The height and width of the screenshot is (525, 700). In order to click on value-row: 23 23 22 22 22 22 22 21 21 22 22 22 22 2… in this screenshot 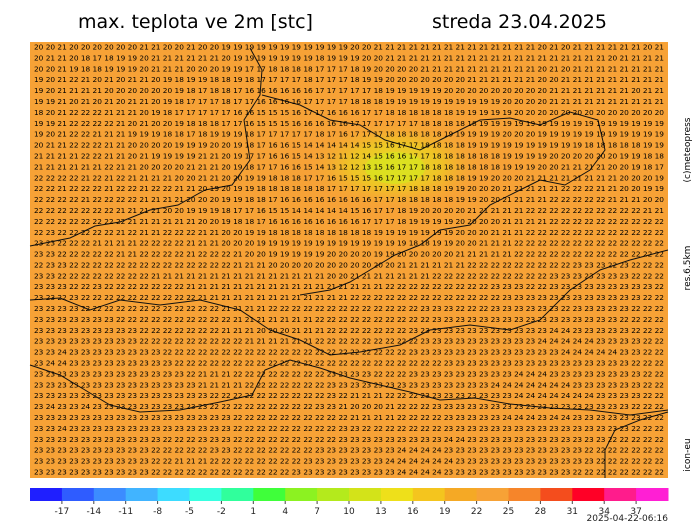, I will do `click(349, 254)`.